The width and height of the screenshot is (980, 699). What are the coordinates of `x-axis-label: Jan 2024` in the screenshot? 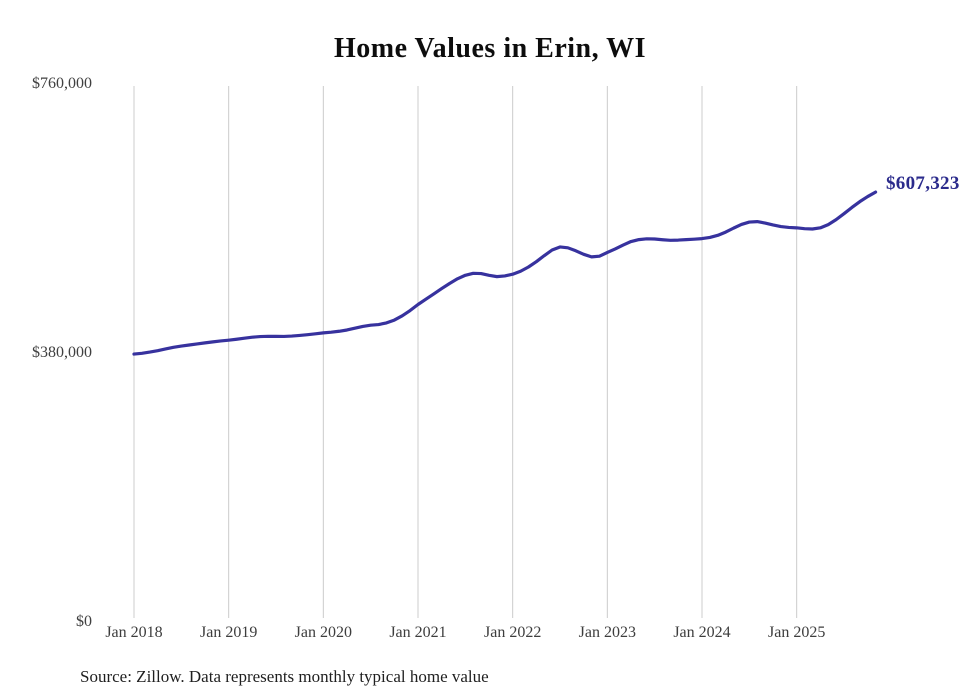 It's located at (702, 632).